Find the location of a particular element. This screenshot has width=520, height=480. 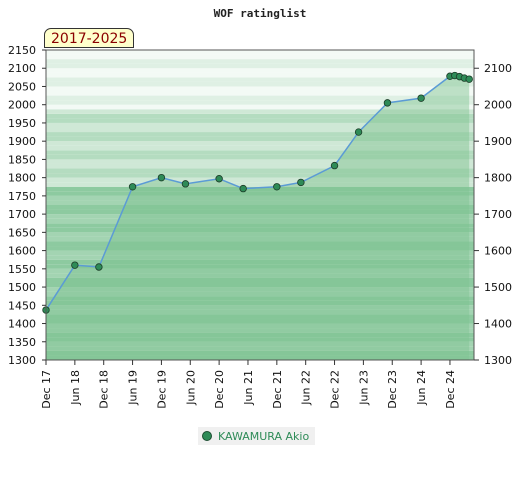

x-tick-label: Jun 18 is located at coordinates (75, 388).